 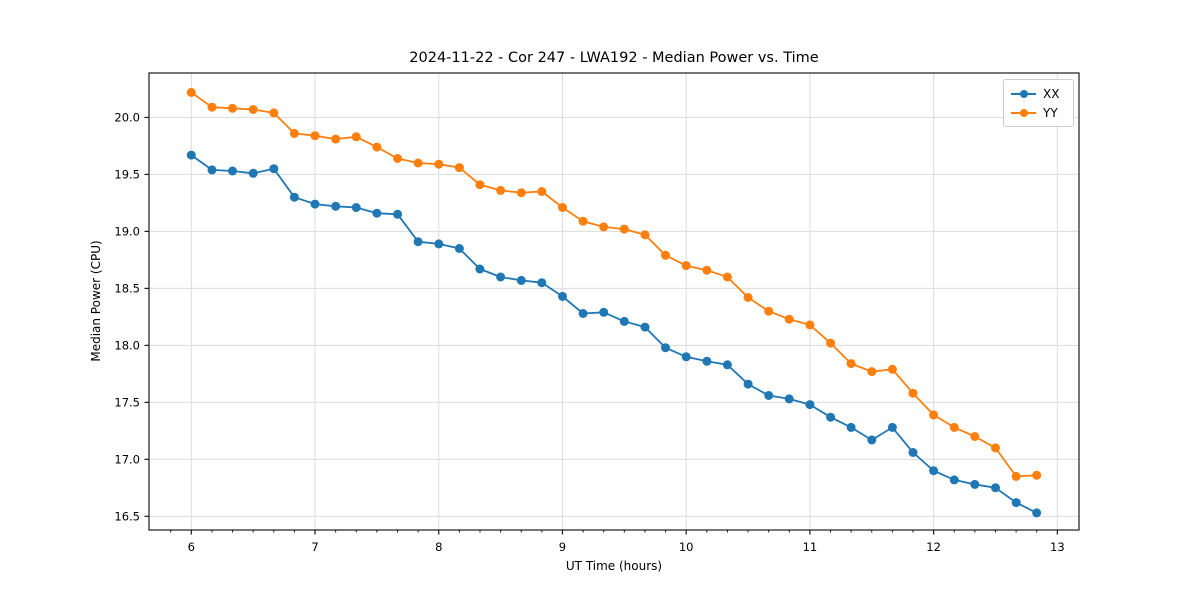 What do you see at coordinates (1050, 112) in the screenshot?
I see `legend-label-yy: YY` at bounding box center [1050, 112].